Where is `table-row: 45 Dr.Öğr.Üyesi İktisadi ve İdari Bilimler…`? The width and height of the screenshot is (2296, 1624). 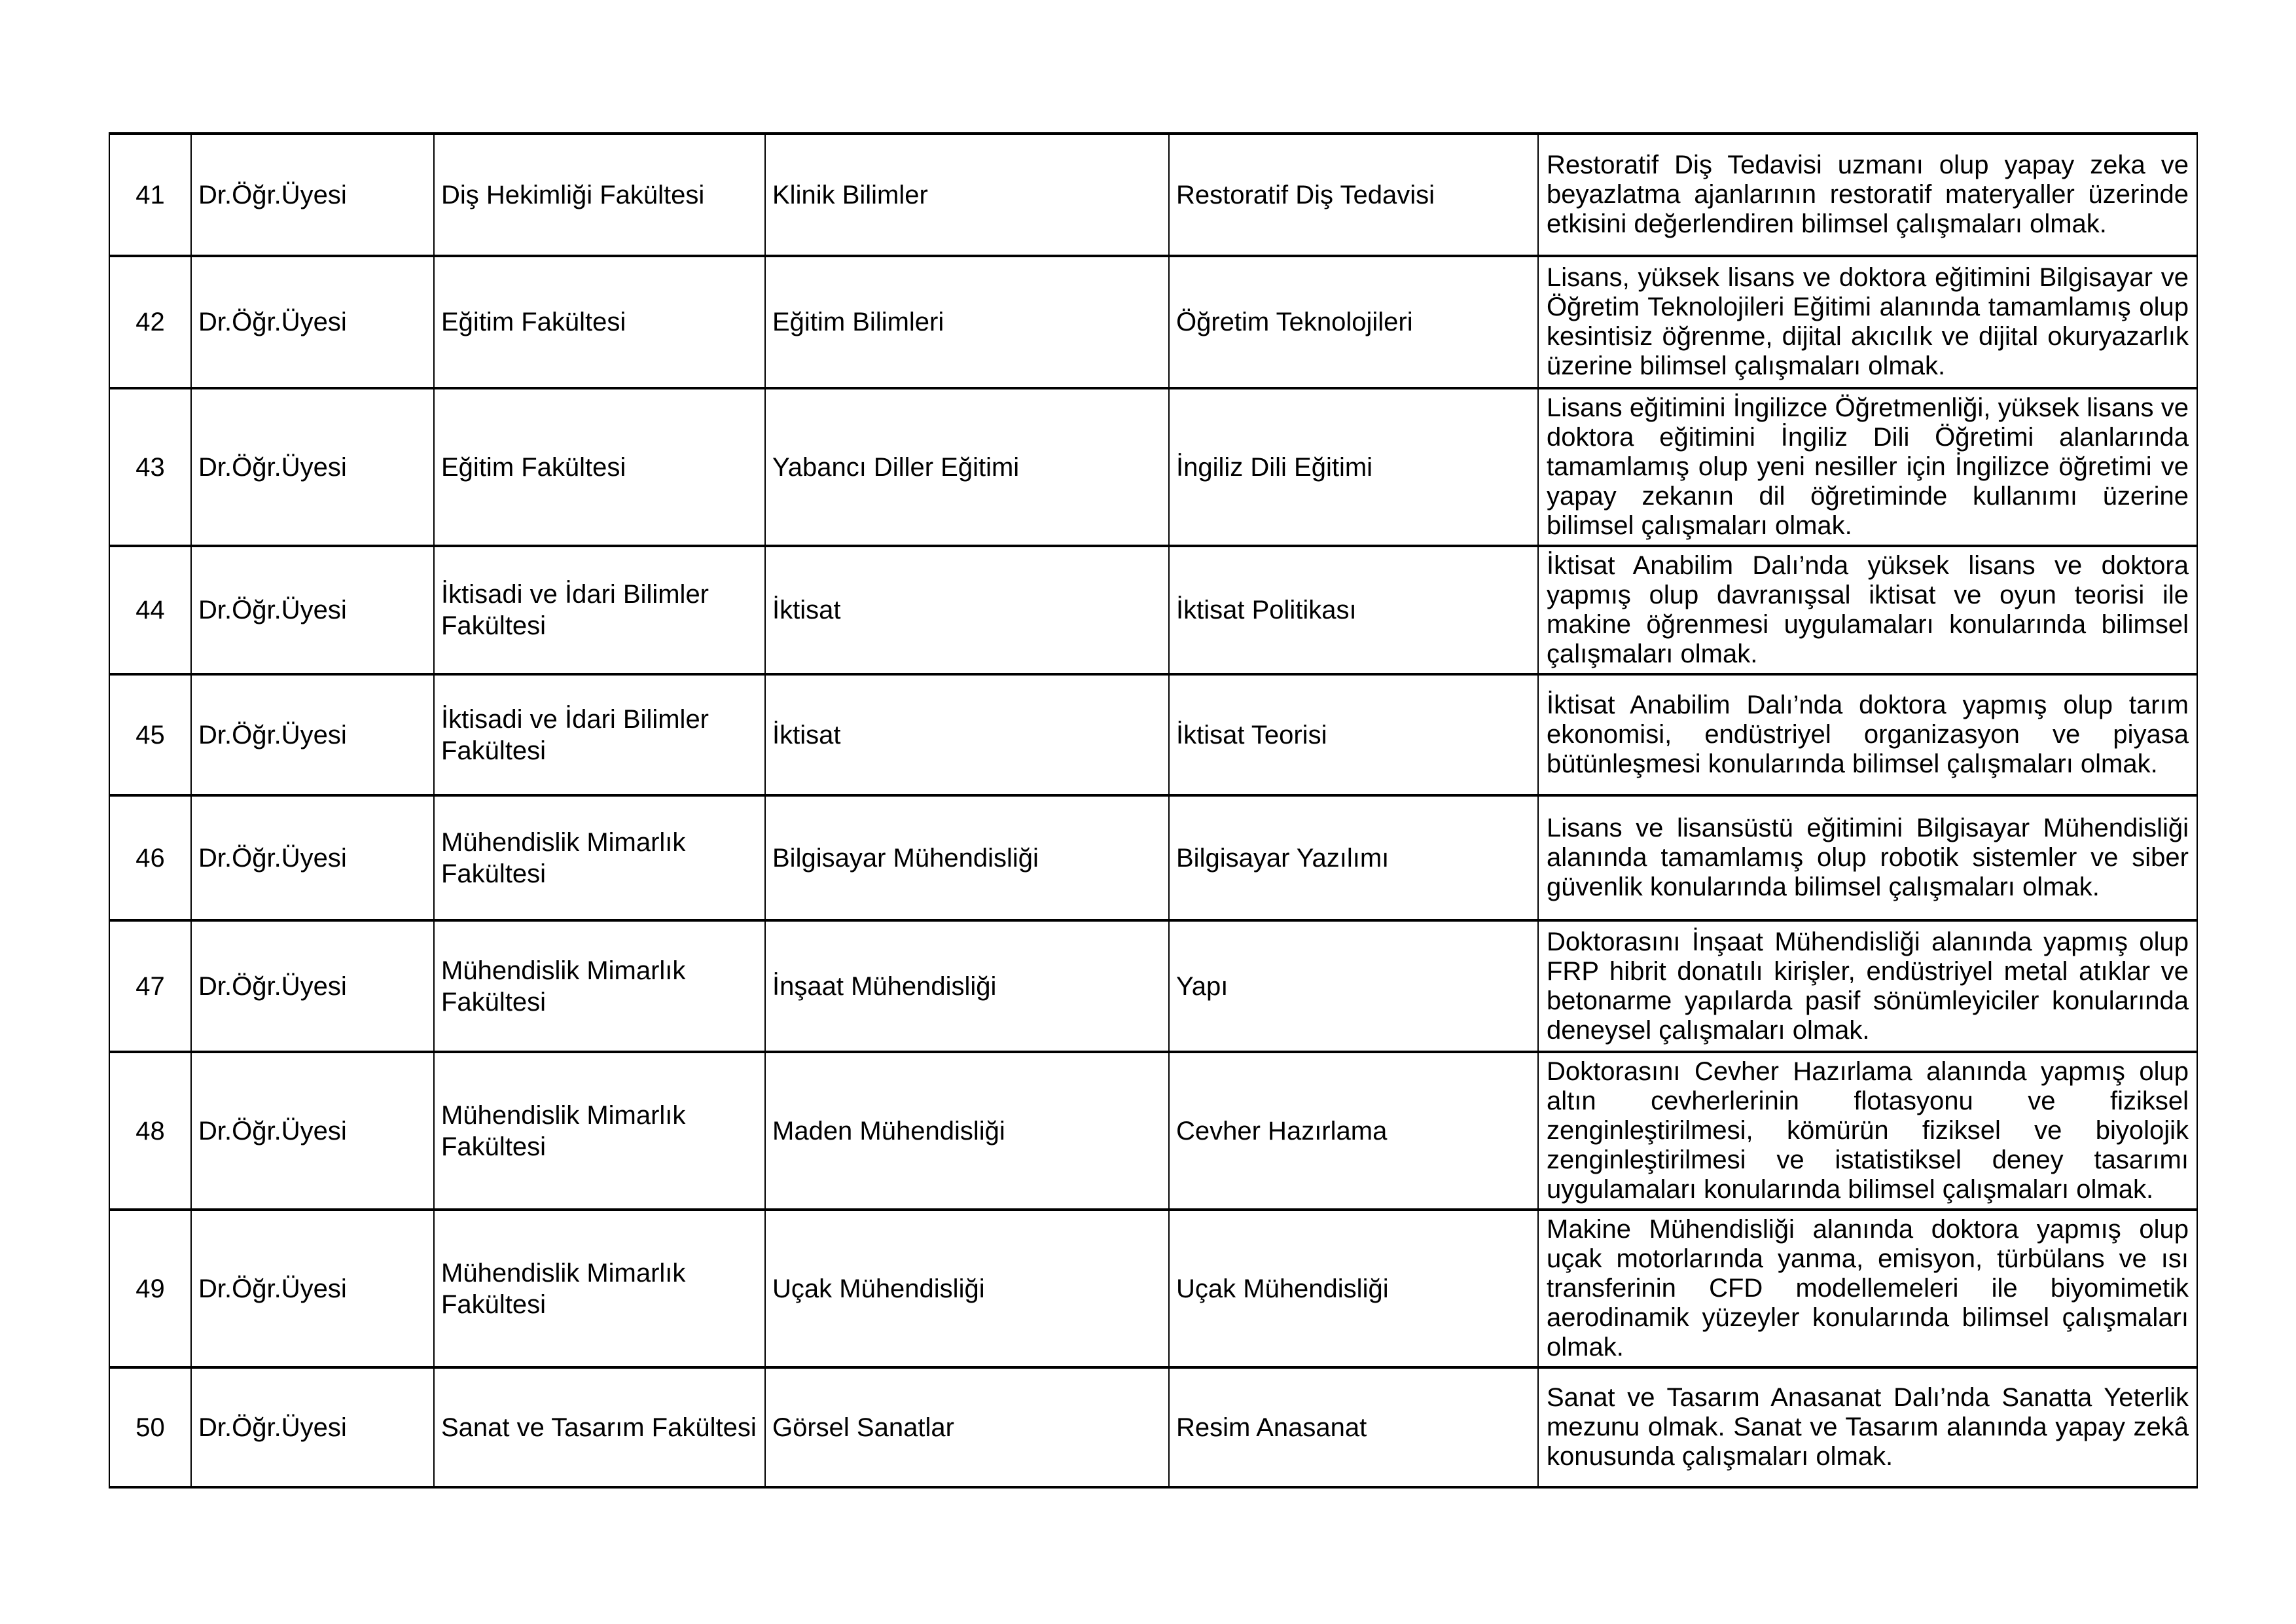
table-row: 45 Dr.Öğr.Üyesi İktisadi ve İdari Bilimler… is located at coordinates (1153, 735).